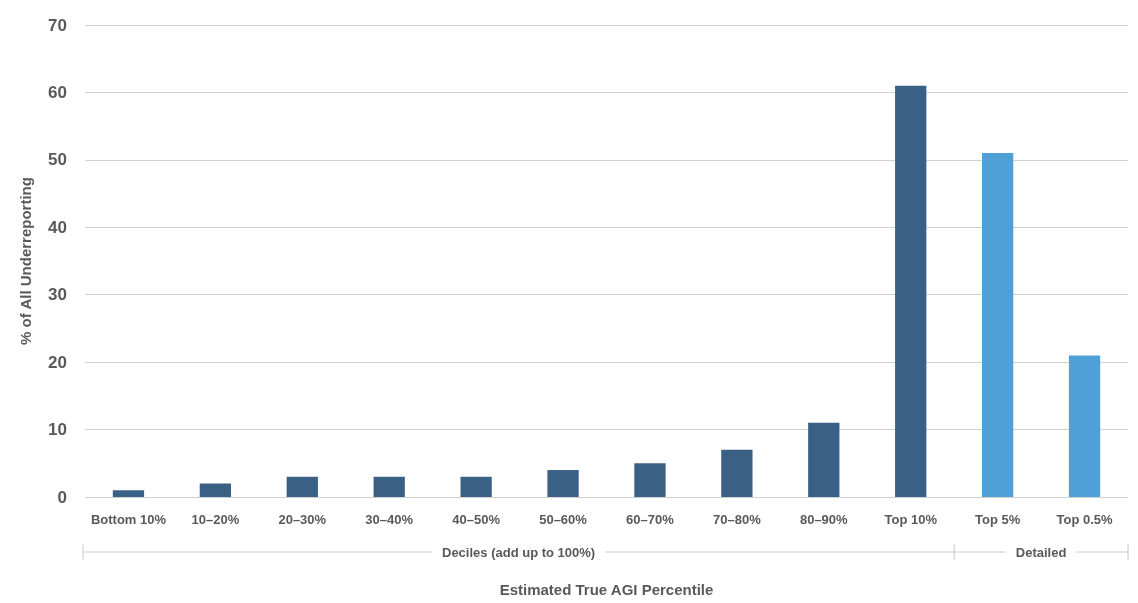 The width and height of the screenshot is (1138, 603). I want to click on y-tick-label: 30, so click(57, 295).